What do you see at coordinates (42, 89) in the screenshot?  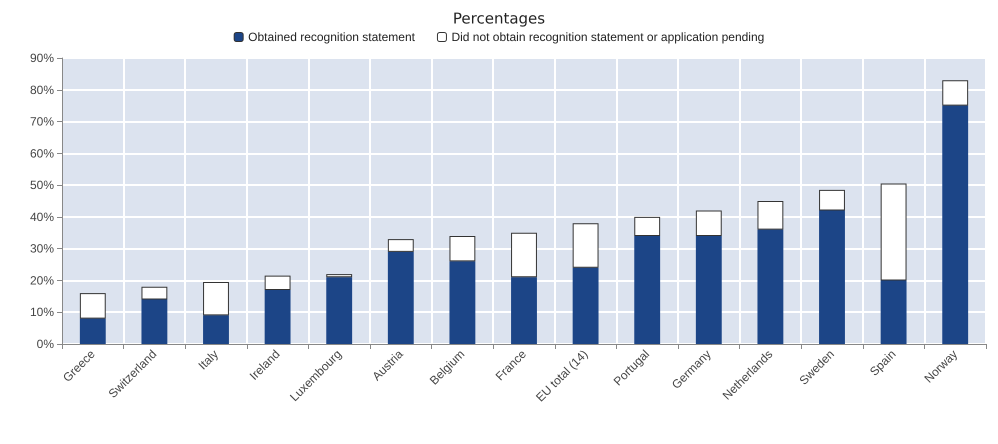 I see `y-tick-label: 80%` at bounding box center [42, 89].